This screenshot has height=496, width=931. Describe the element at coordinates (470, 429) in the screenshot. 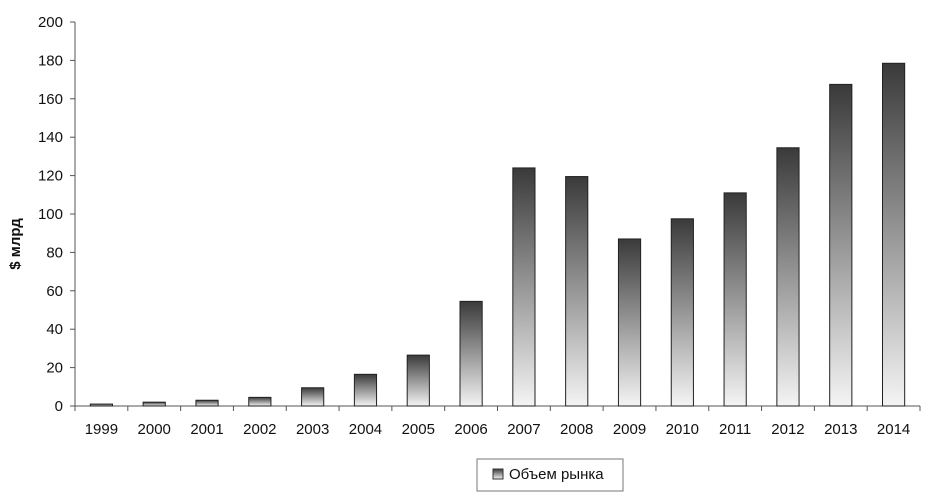

I see `x-tick-label: 2006` at that location.